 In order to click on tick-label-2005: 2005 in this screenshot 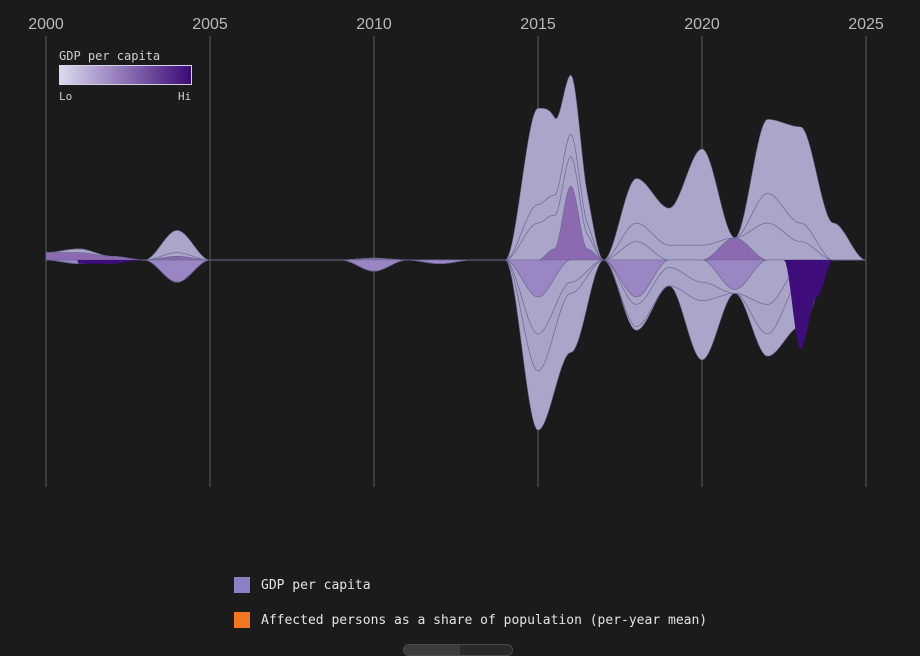, I will do `click(210, 24)`.